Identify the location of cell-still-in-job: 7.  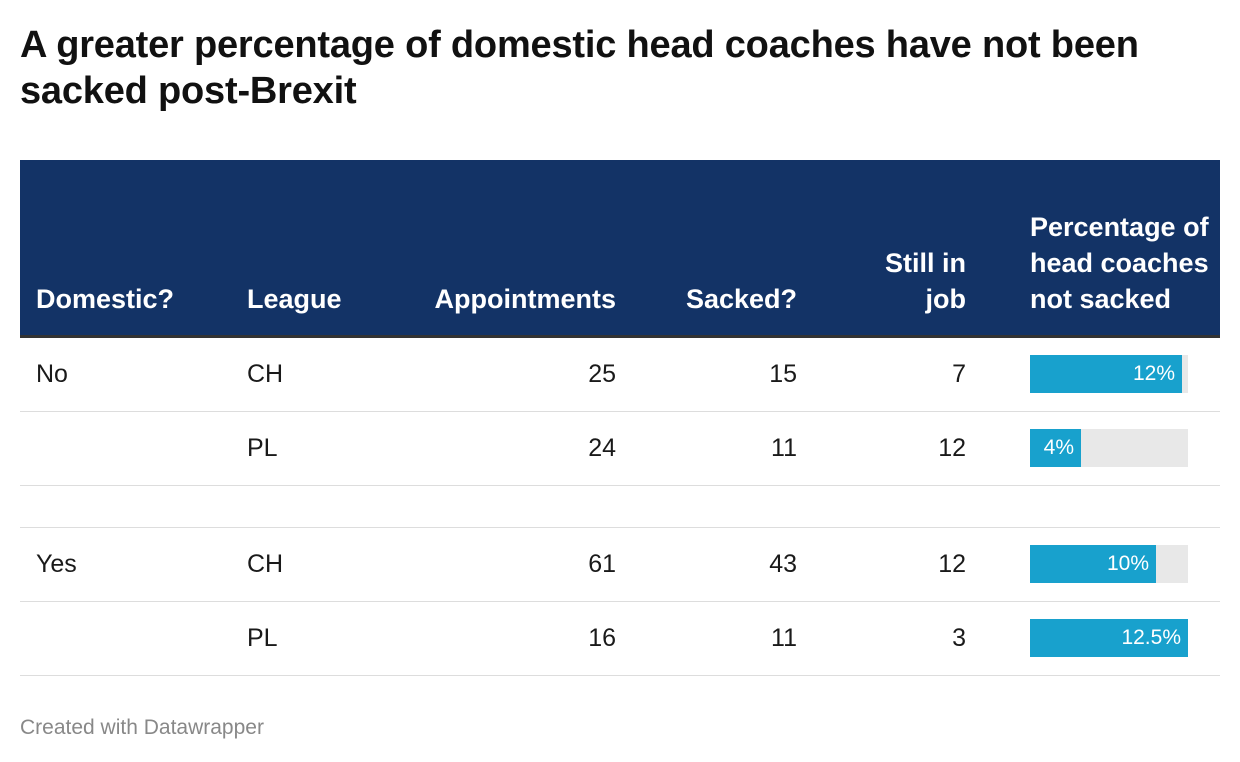
(959, 374).